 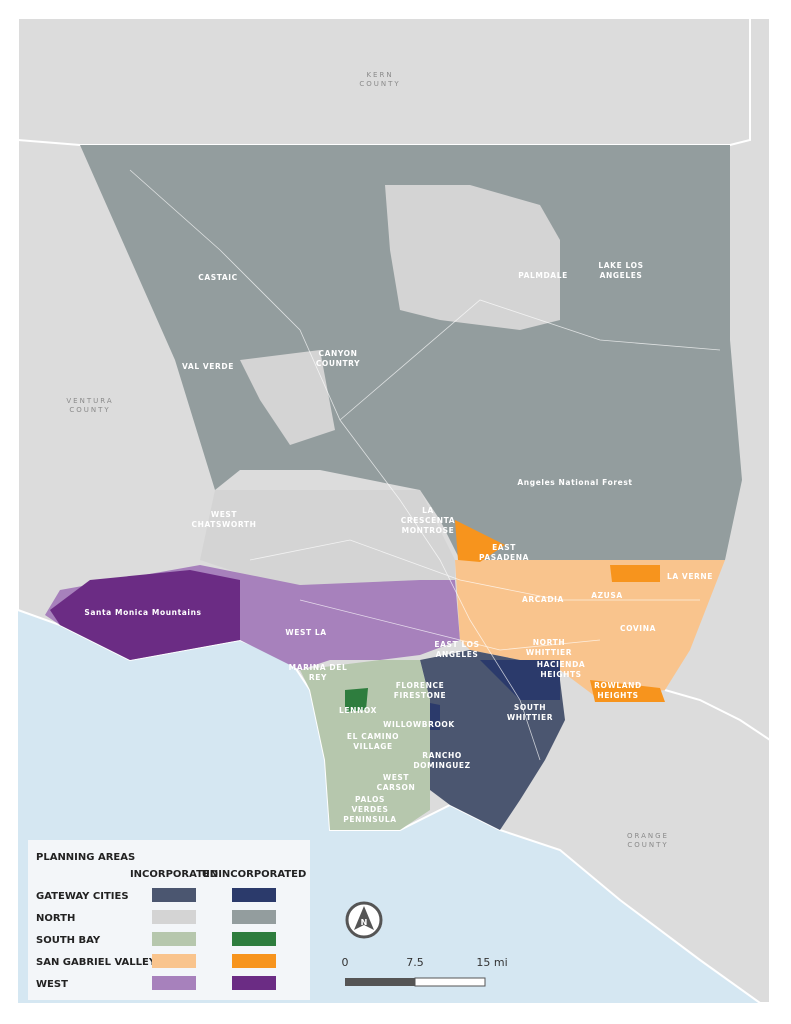 I want to click on place-label-line: WEST, so click(x=396, y=777).